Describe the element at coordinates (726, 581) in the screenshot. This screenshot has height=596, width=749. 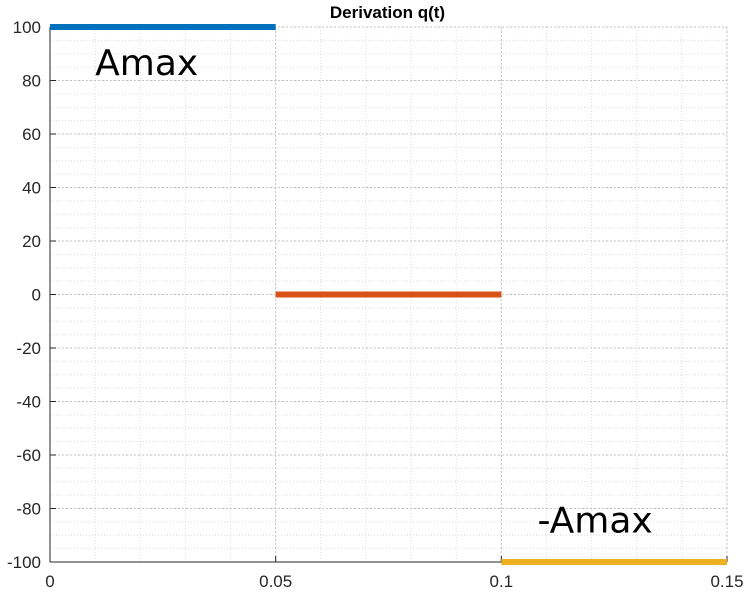
I see `x-tick-label: 0.15` at that location.